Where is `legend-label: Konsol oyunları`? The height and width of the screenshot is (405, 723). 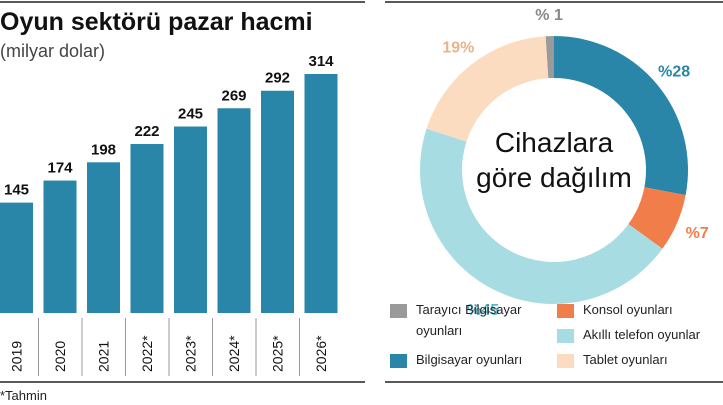 legend-label: Konsol oyunları is located at coordinates (628, 309).